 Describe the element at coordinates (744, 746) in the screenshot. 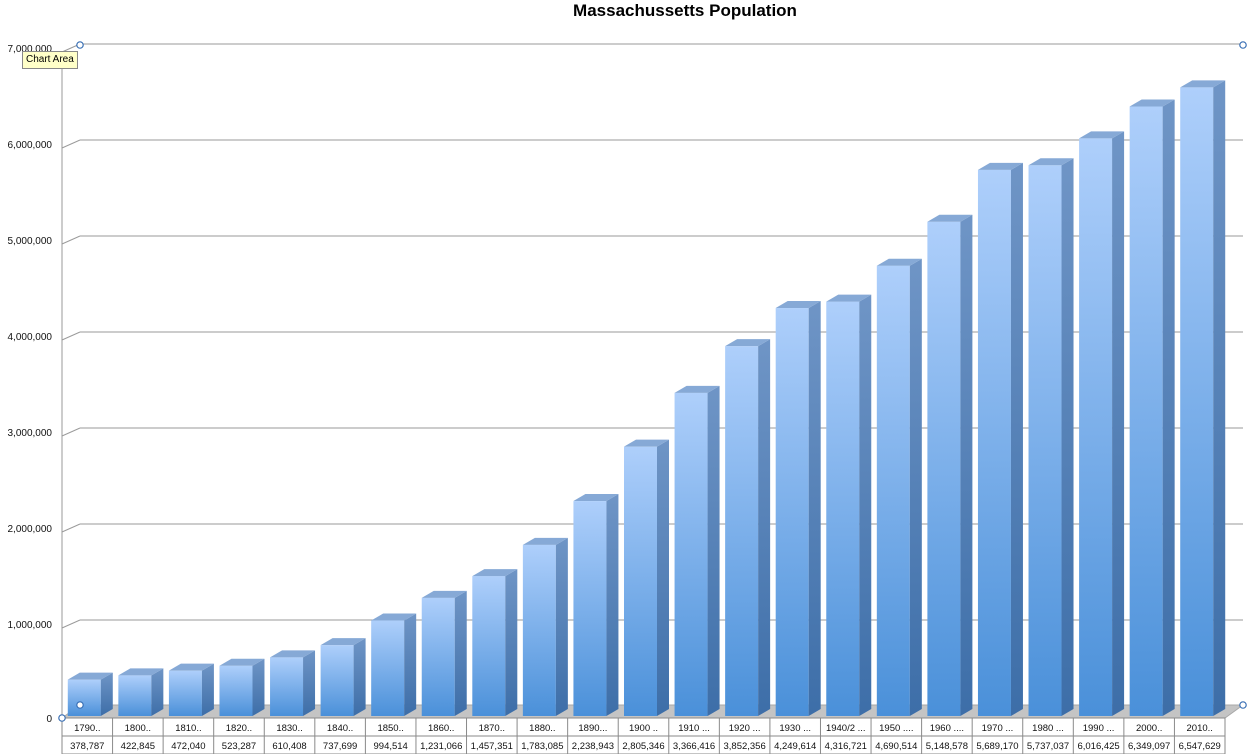

I see `data-label: 3,852,356` at that location.